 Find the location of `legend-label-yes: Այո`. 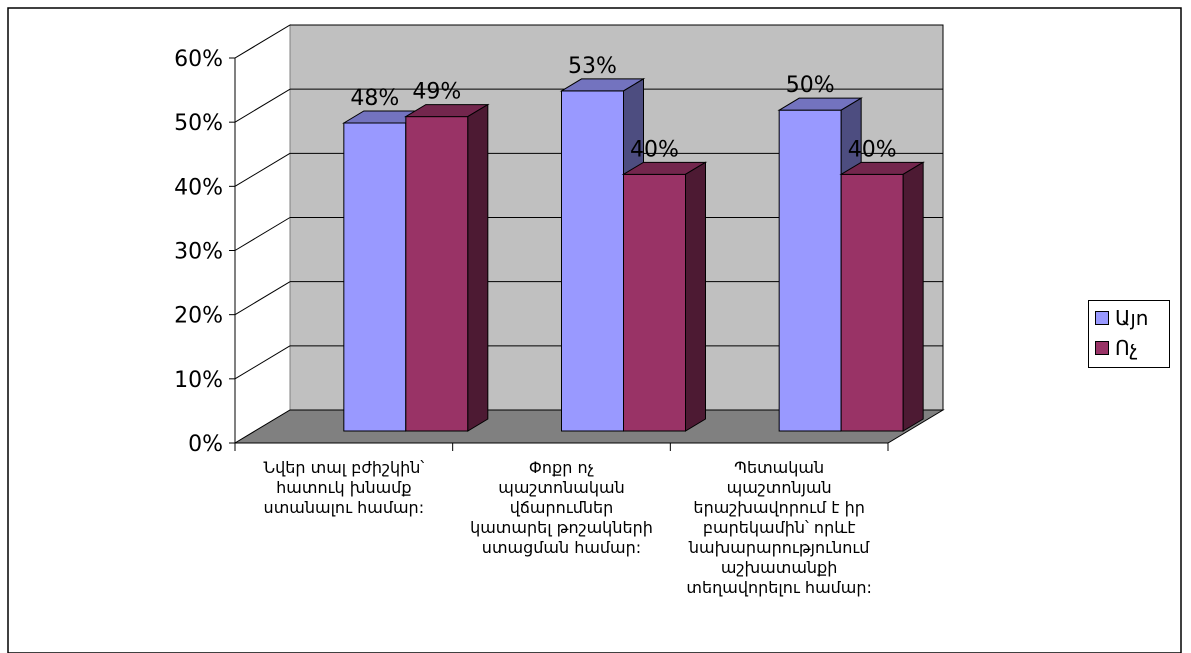

legend-label-yes: Այո is located at coordinates (1132, 318).